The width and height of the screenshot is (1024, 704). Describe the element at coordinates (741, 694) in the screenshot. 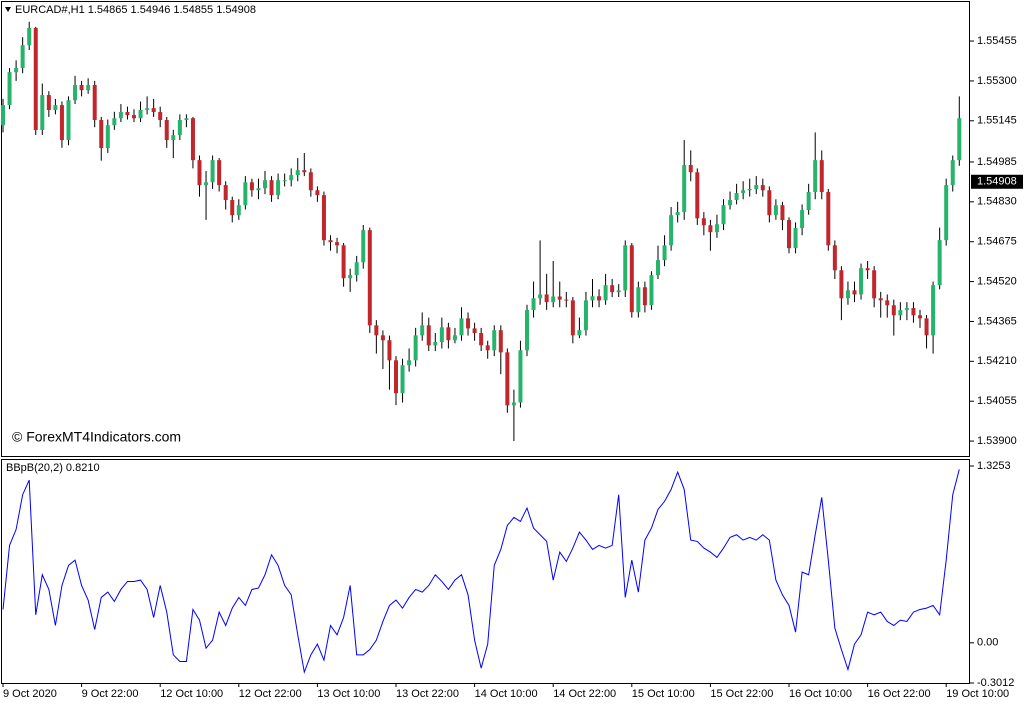

I see `x-tick-label: 15 Oct 22:00` at that location.